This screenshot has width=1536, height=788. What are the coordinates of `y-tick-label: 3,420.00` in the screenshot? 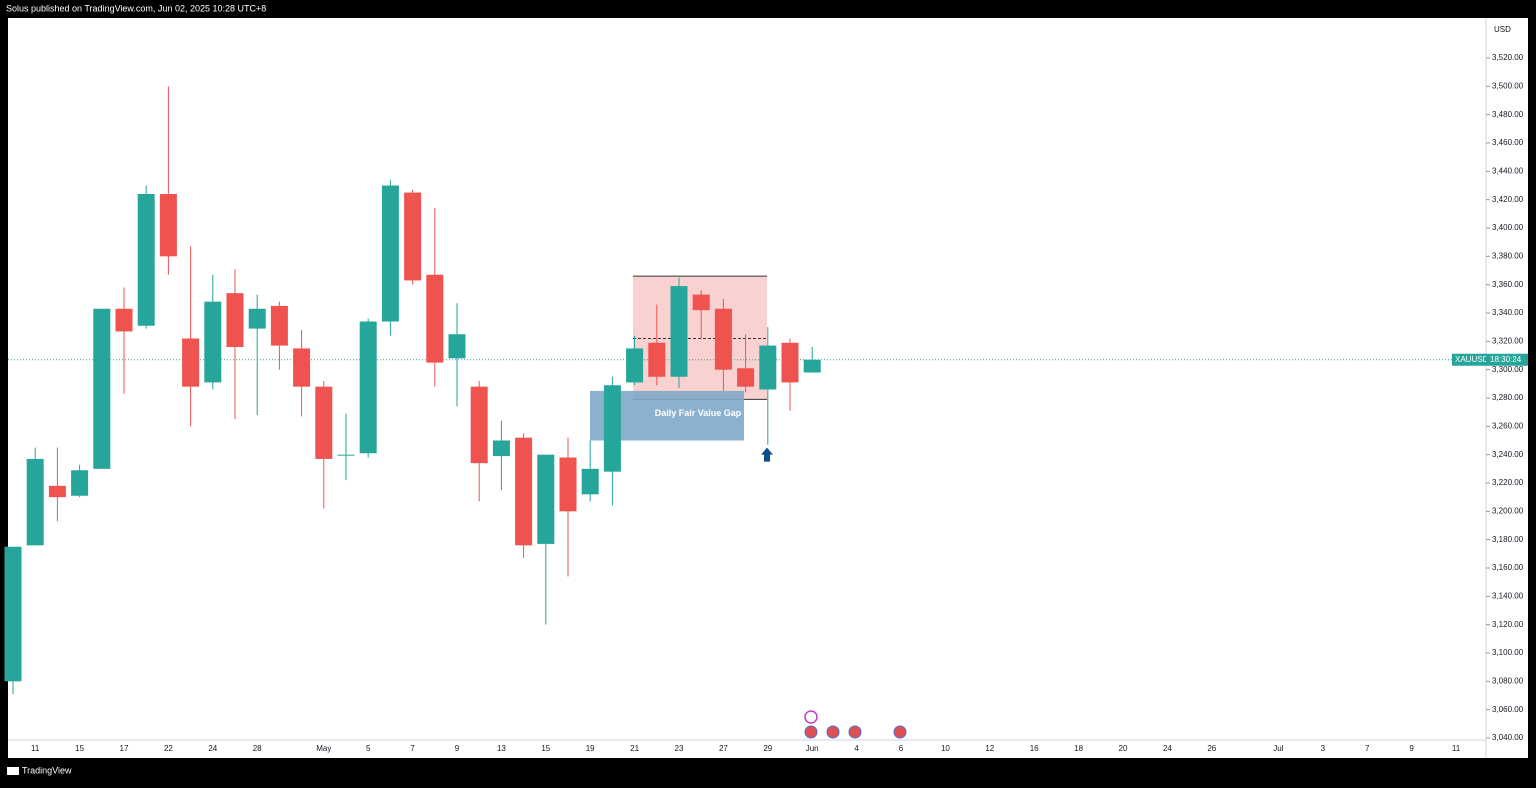 It's located at (1508, 199).